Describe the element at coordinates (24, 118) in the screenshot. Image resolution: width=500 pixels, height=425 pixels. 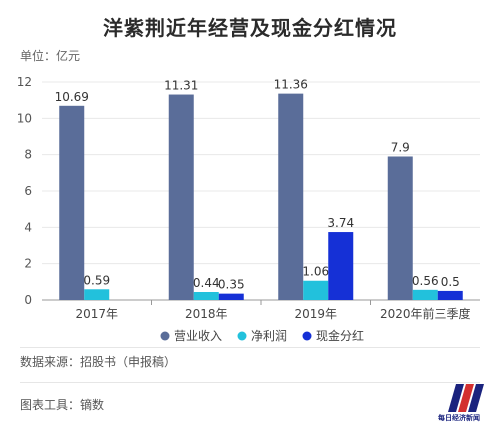
I see `y-tick-label: 10` at that location.